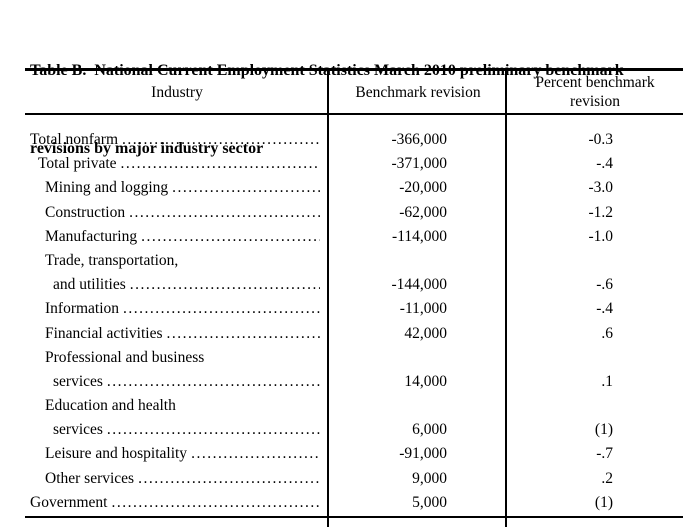  What do you see at coordinates (600, 212) in the screenshot?
I see `percent-revision-cell: -1.2` at bounding box center [600, 212].